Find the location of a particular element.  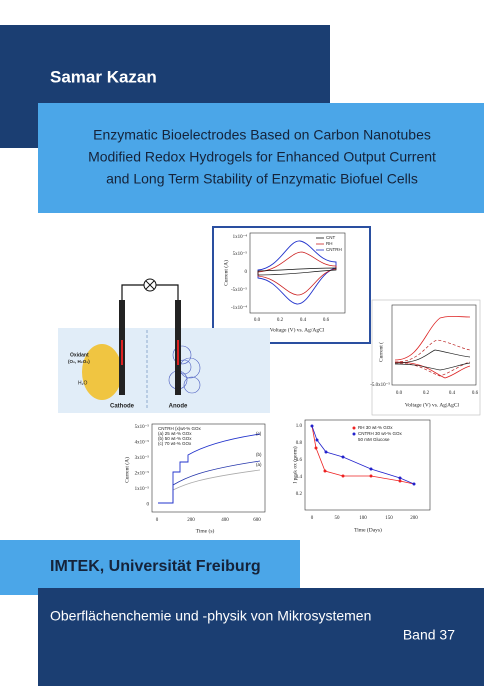

curve-label: (c) is located at coordinates (259, 433).